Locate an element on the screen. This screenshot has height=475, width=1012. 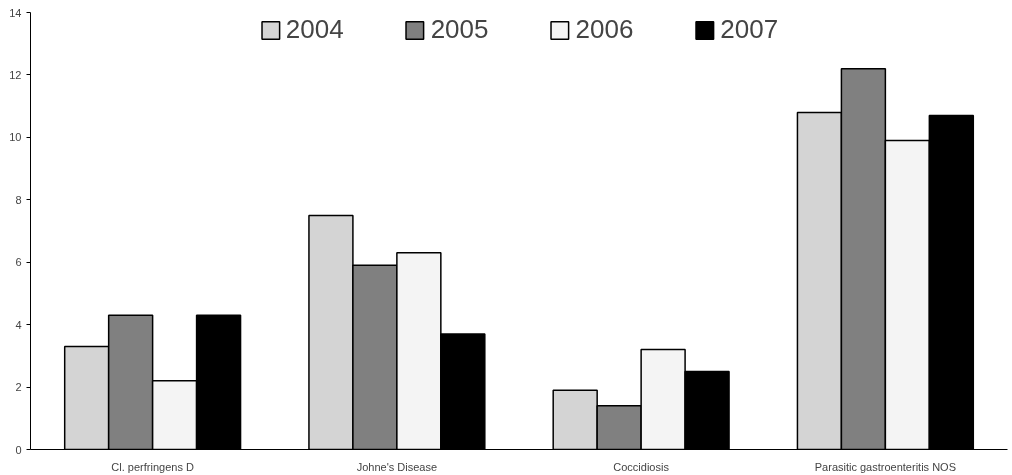
y-tick-label: 6 is located at coordinates (18, 262).